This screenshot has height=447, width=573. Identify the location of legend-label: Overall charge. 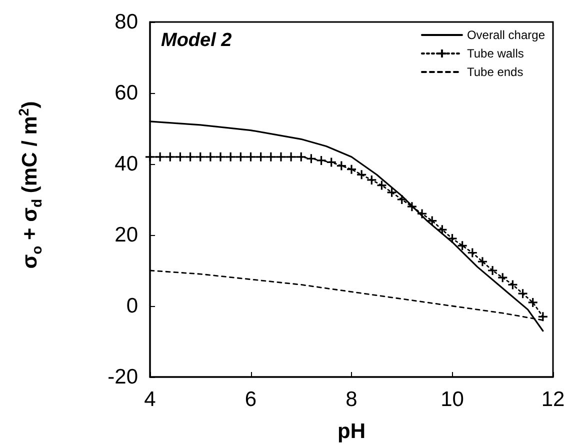
(506, 35).